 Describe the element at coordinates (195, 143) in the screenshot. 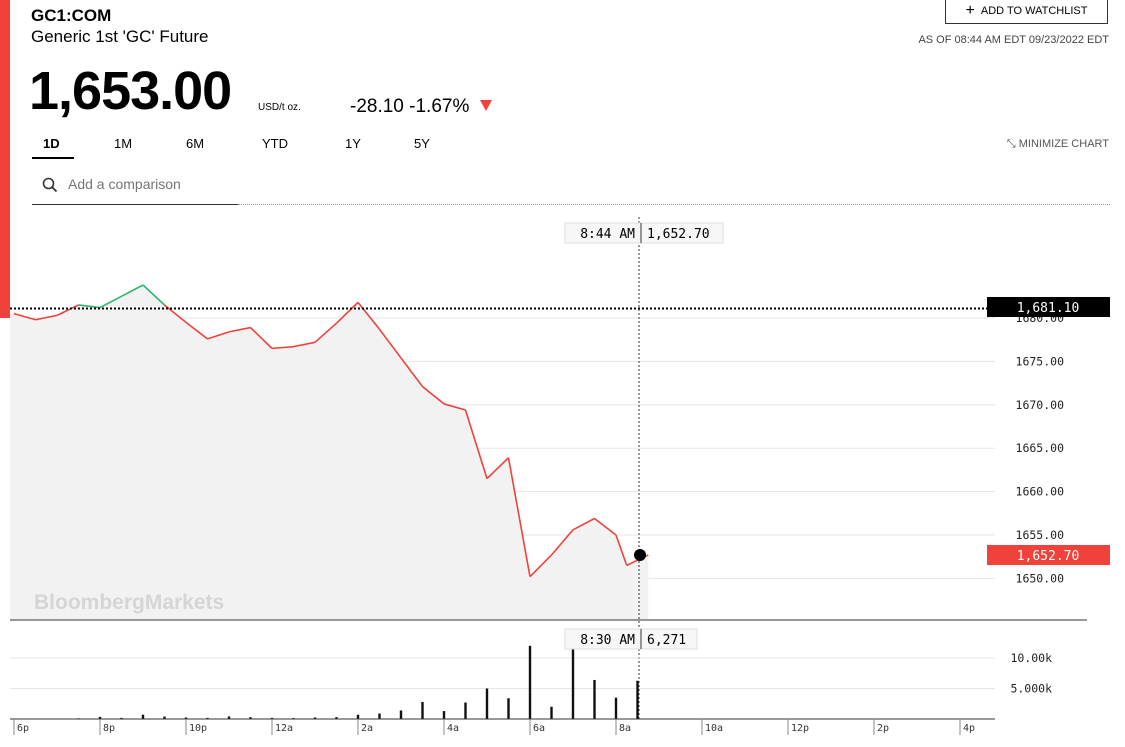

I see `tab-6m: 6M` at that location.